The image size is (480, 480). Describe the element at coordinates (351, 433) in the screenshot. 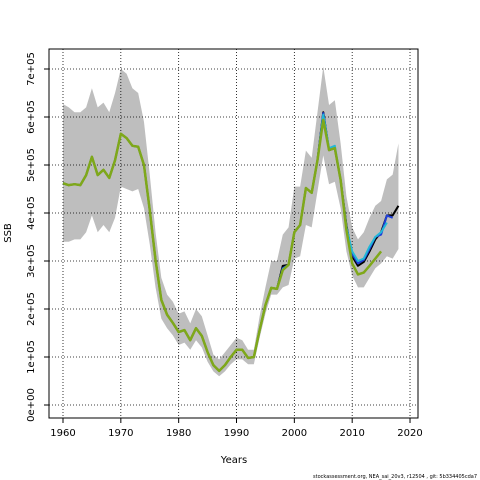

I see `x-tick-label: 2010` at that location.